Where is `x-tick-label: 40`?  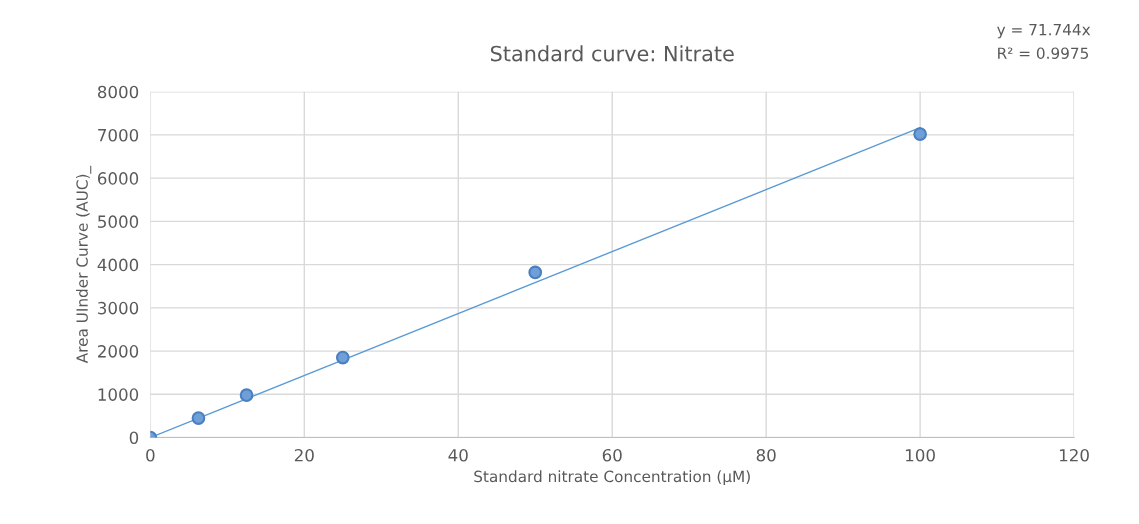 x-tick-label: 40 is located at coordinates (458, 455).